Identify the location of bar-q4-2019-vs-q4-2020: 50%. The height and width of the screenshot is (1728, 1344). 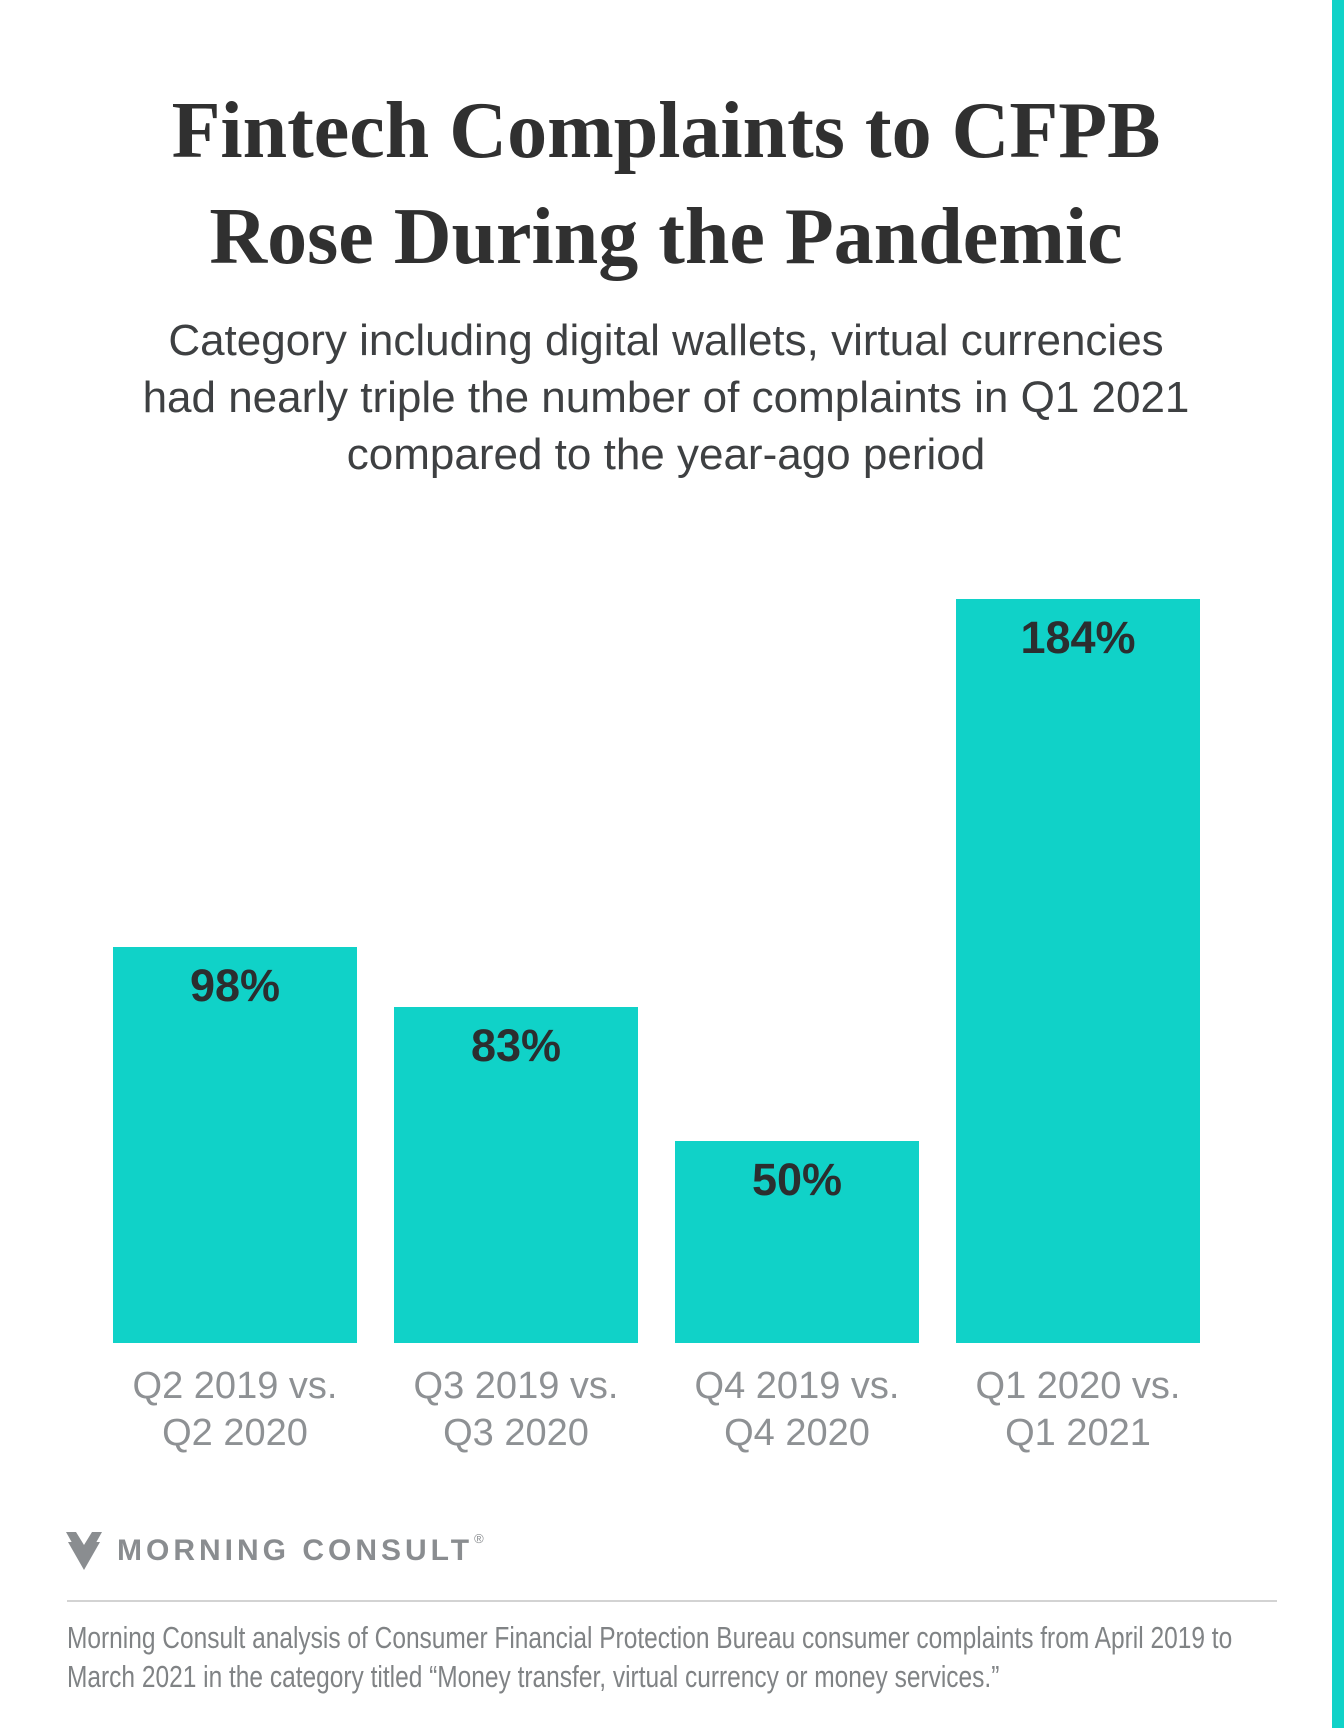
(797, 1241).